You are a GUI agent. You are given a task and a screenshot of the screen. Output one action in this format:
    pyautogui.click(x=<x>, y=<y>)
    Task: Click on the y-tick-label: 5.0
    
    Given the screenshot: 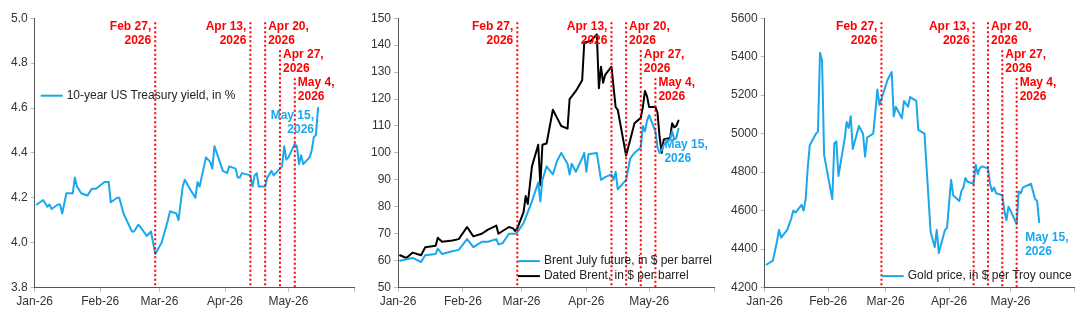 What is the action you would take?
    pyautogui.click(x=19, y=17)
    